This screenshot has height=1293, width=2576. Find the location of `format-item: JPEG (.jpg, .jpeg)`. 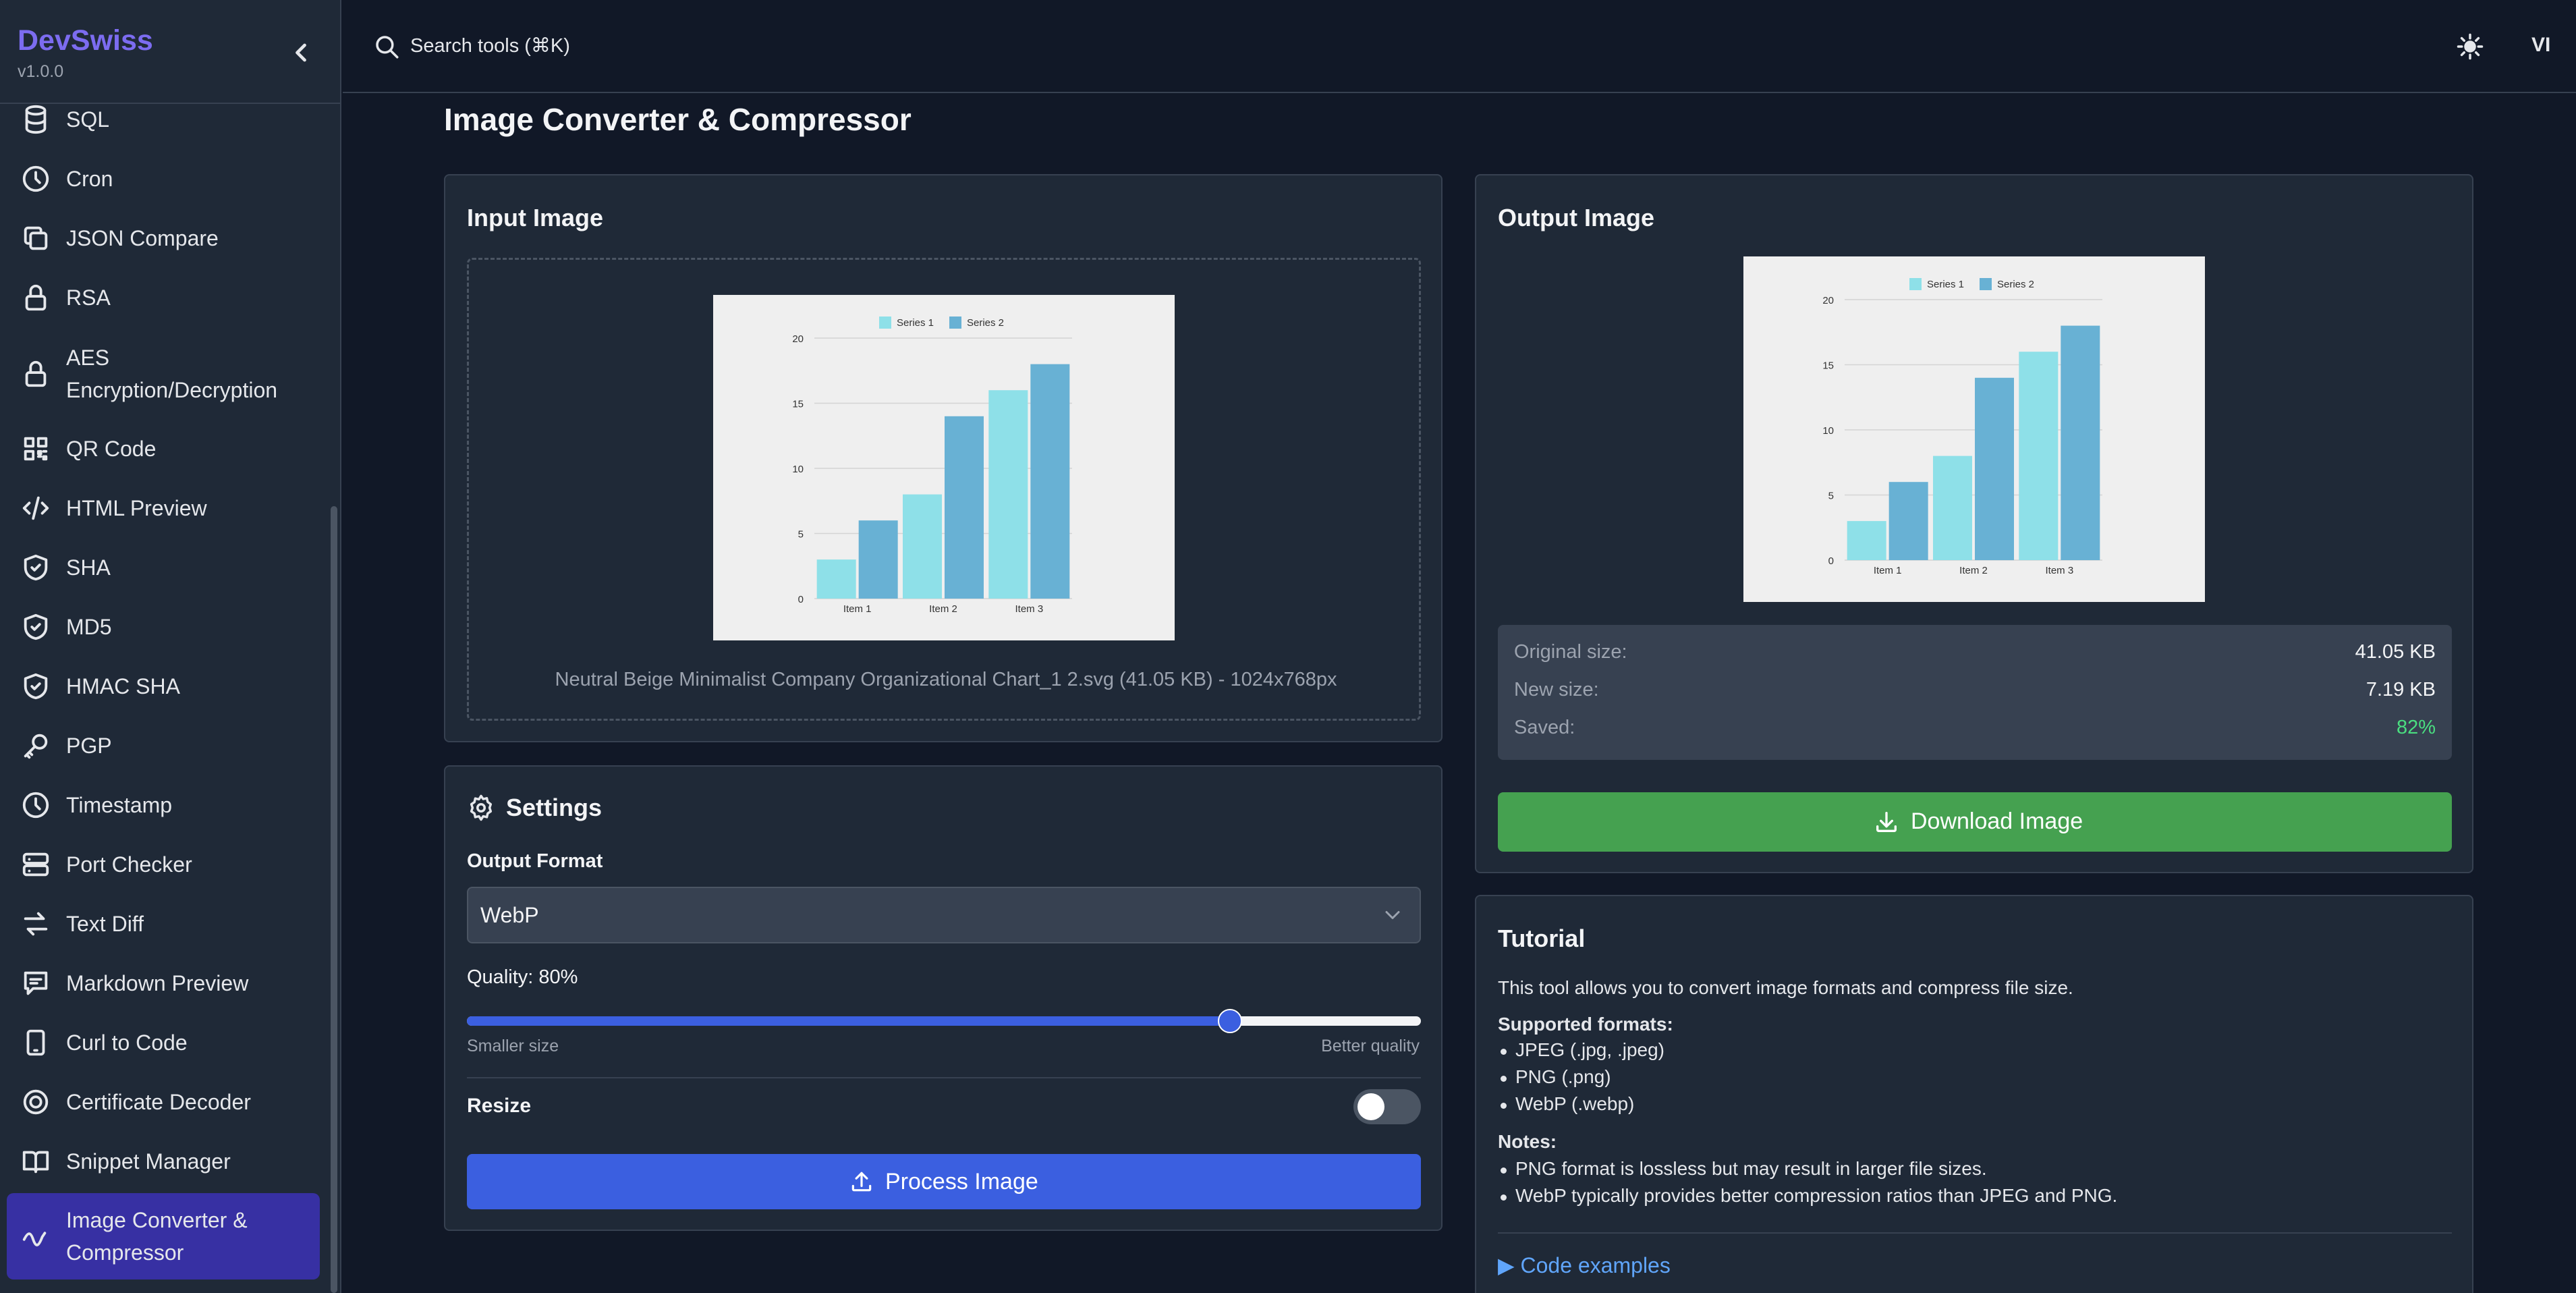

format-item: JPEG (.jpg, .jpeg) is located at coordinates (1582, 1049).